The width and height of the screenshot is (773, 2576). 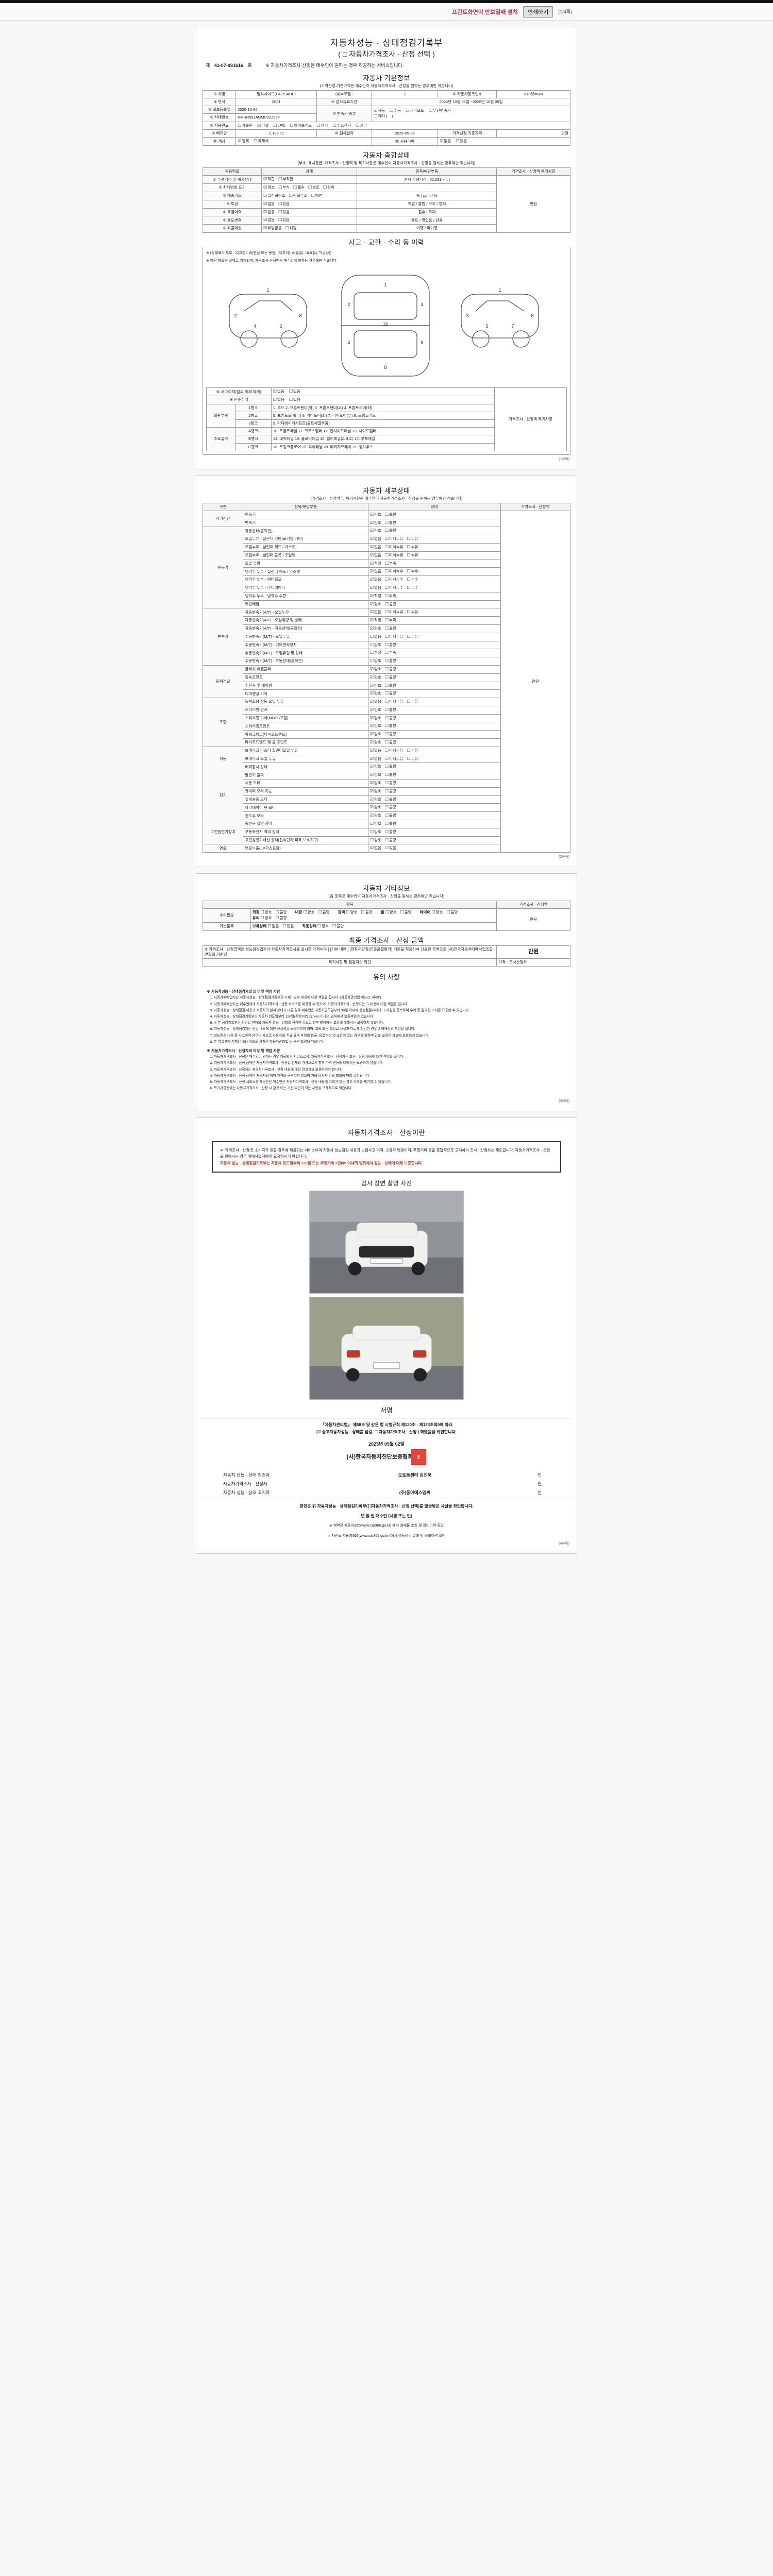 I want to click on detail-4-4-option-0: ☑양호, so click(x=375, y=734).